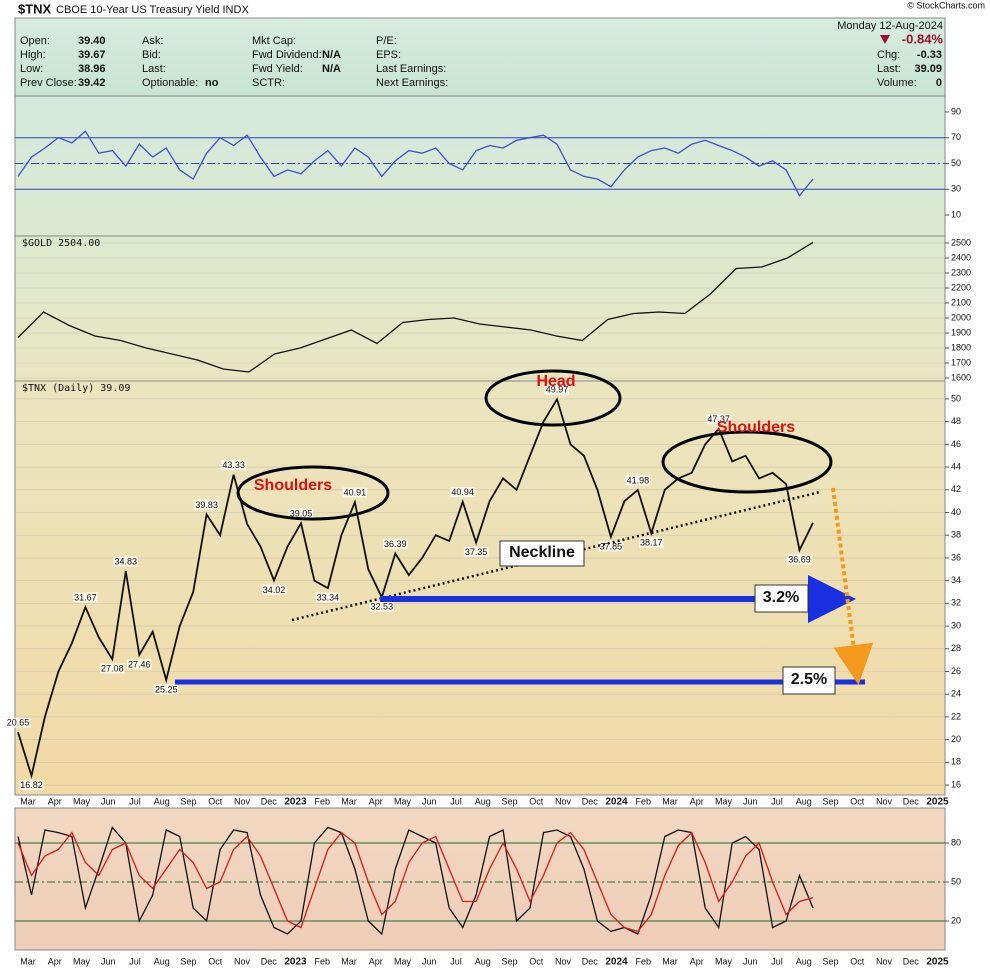 This screenshot has width=990, height=970. I want to click on y-tick-label: 2200, so click(961, 287).